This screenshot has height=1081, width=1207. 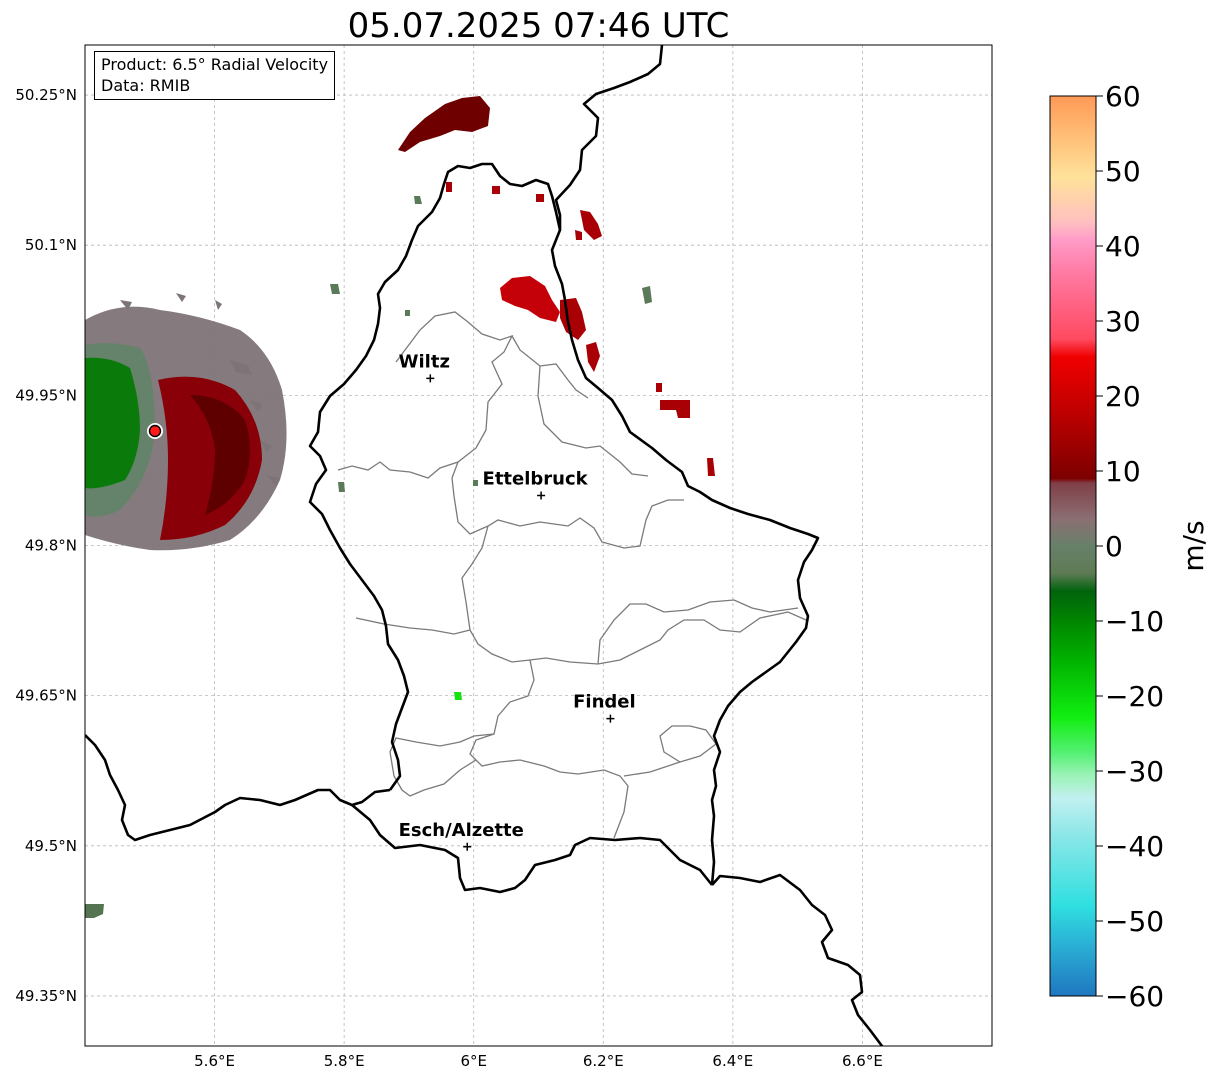 I want to click on lon-tick-label: 6.4°E, so click(x=732, y=1061).